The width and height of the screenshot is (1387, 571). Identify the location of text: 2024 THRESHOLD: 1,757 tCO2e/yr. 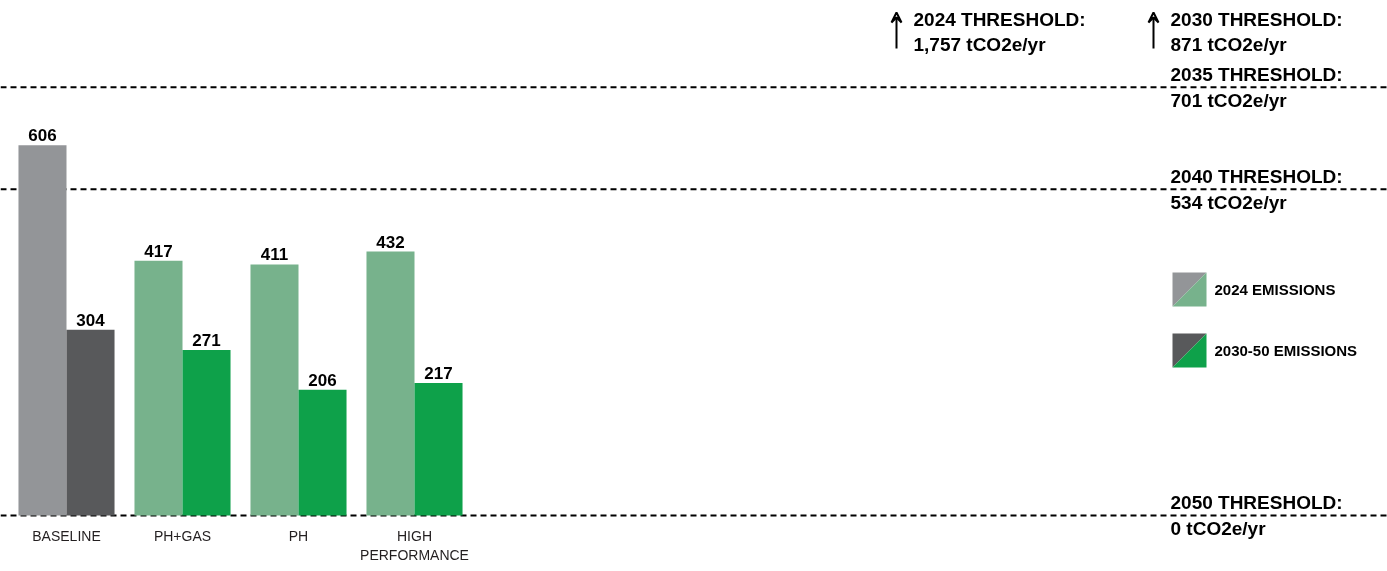
(999, 31).